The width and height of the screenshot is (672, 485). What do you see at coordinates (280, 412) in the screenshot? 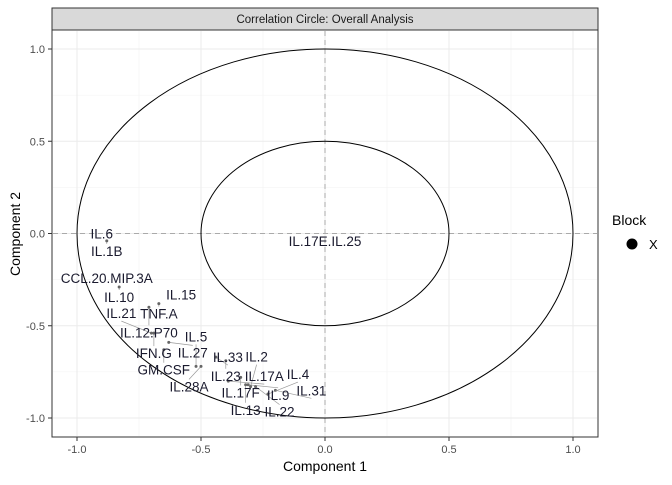
I see `variable-label: IL.22` at bounding box center [280, 412].